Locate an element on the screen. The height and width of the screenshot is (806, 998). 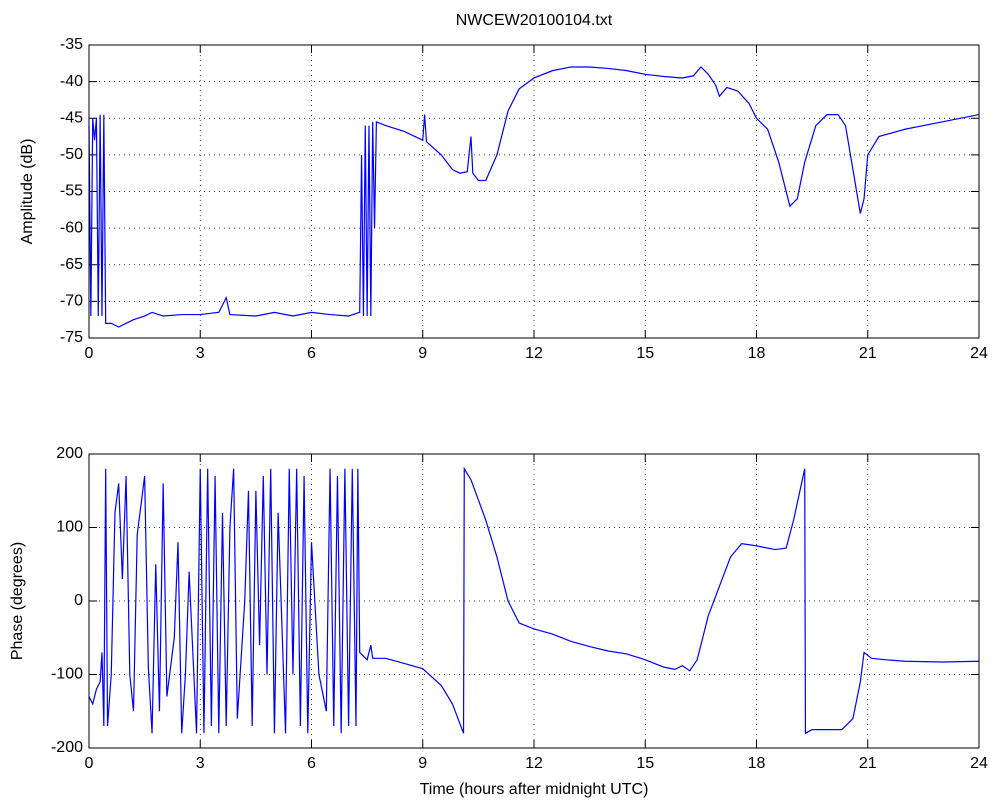
y-tick-label: 100 is located at coordinates (69, 527).